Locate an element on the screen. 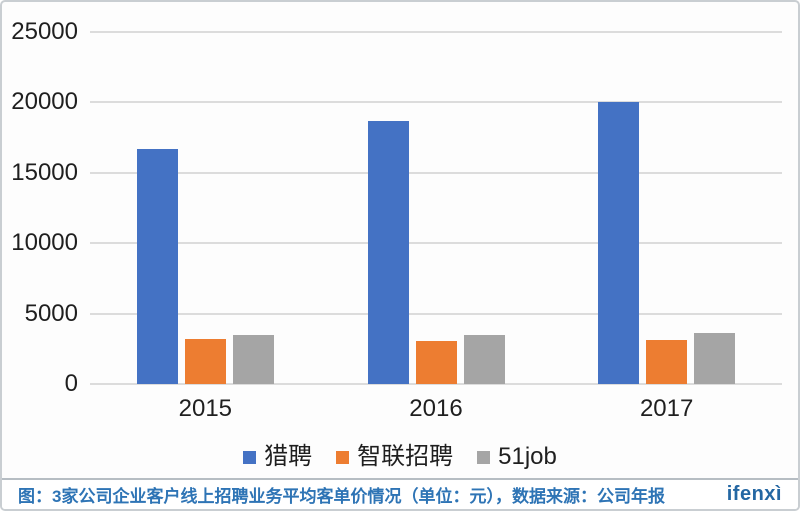 The height and width of the screenshot is (511, 800). bar-智联招聘-2015 is located at coordinates (205, 361).